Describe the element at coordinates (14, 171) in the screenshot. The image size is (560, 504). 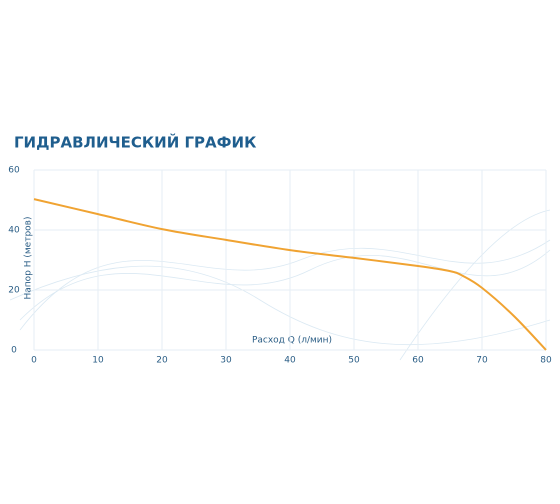
I see `y-tick-label: 60` at that location.